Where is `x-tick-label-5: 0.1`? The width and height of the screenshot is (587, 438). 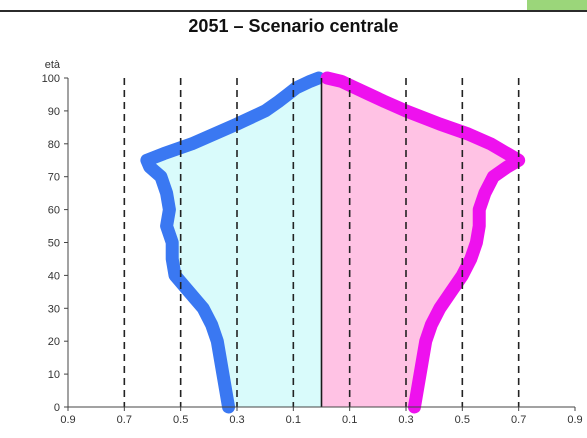
x-tick-label-5: 0.1 is located at coordinates (349, 420).